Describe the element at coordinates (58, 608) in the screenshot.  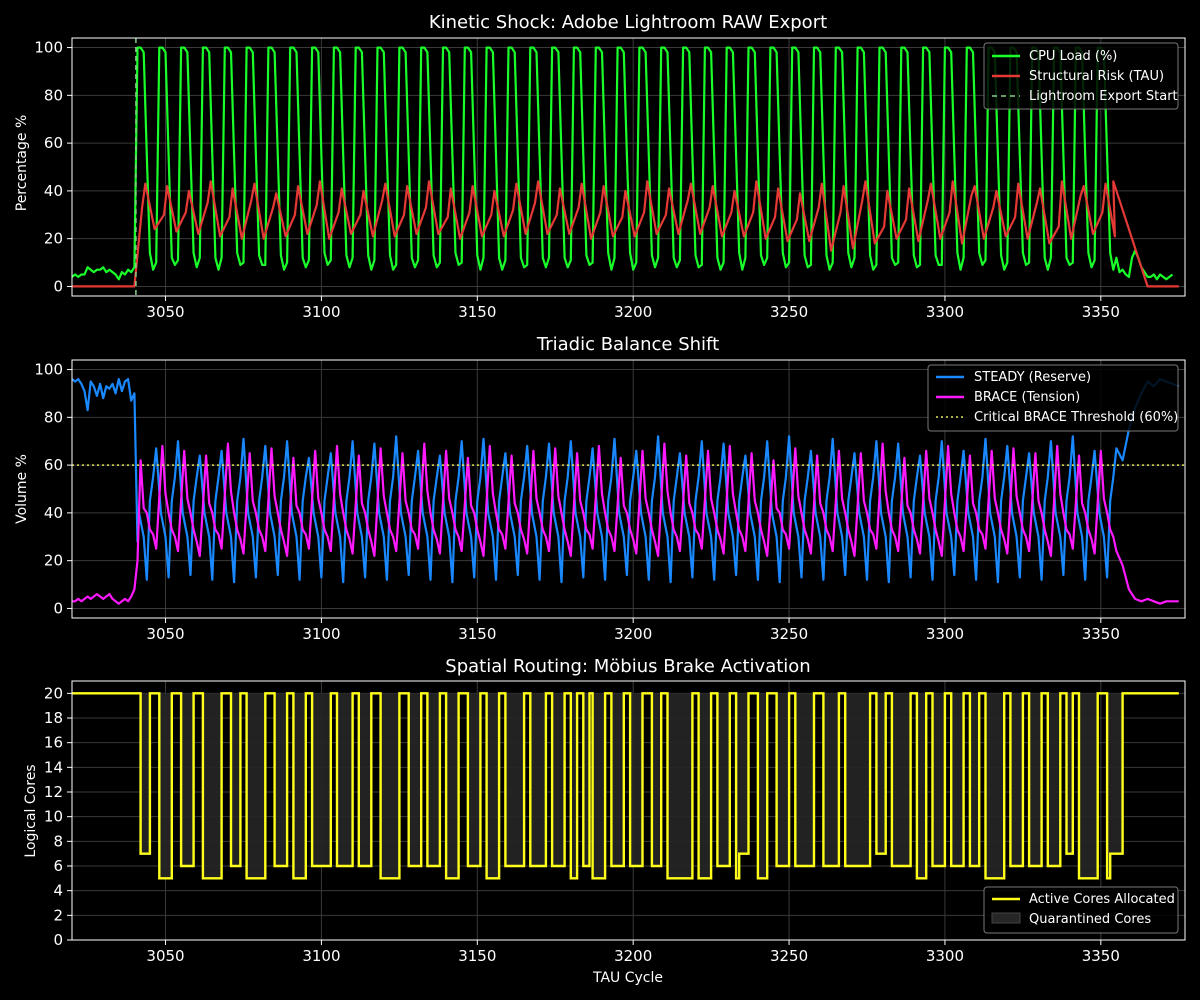
I see `triadic-balance-ytick-label: 0` at that location.